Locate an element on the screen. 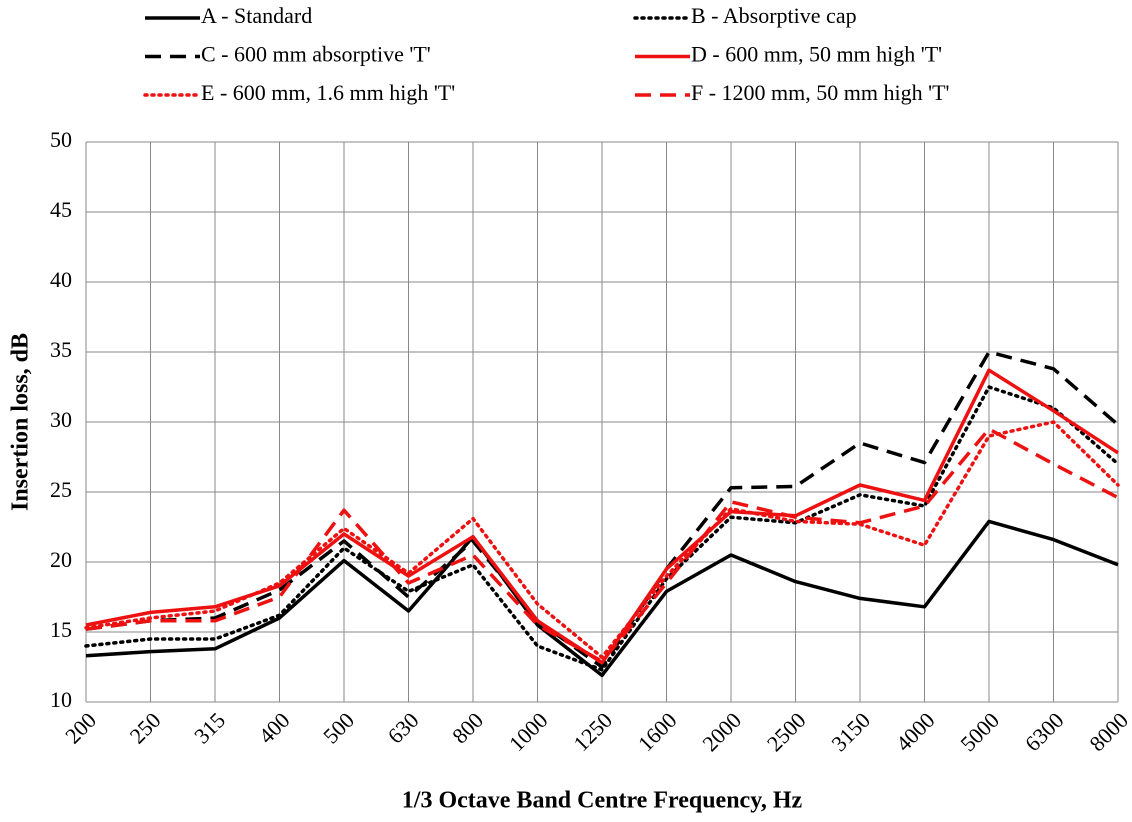 The image size is (1132, 822). y-tick-label: 25 is located at coordinates (61, 489).